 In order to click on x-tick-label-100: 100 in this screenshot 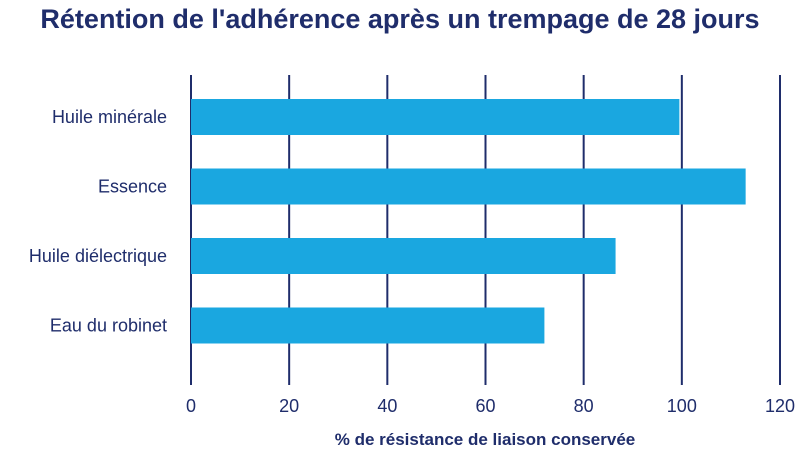, I will do `click(682, 406)`.